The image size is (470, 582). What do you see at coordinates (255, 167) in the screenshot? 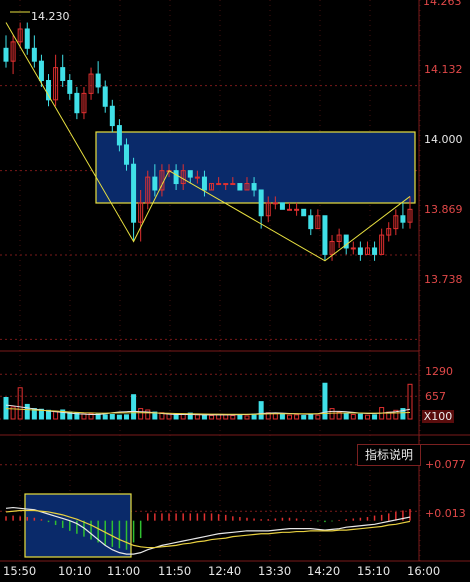
I see `consolidation-box` at bounding box center [255, 167].